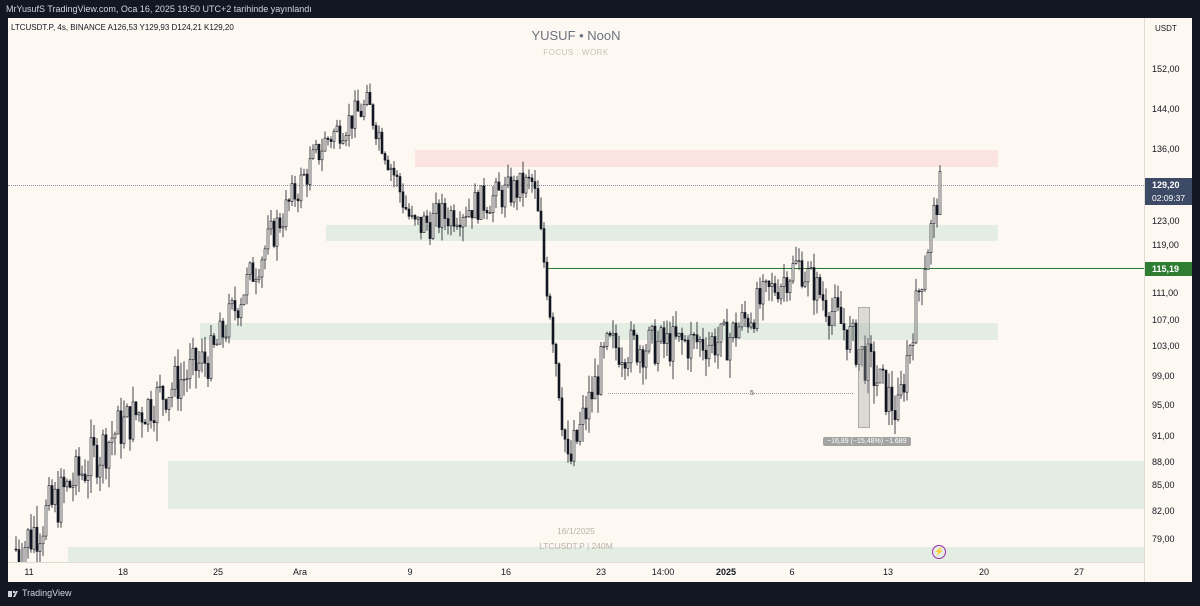 The image size is (1200, 606). What do you see at coordinates (599, 331) in the screenshot?
I see `support-zone-mid` at bounding box center [599, 331].